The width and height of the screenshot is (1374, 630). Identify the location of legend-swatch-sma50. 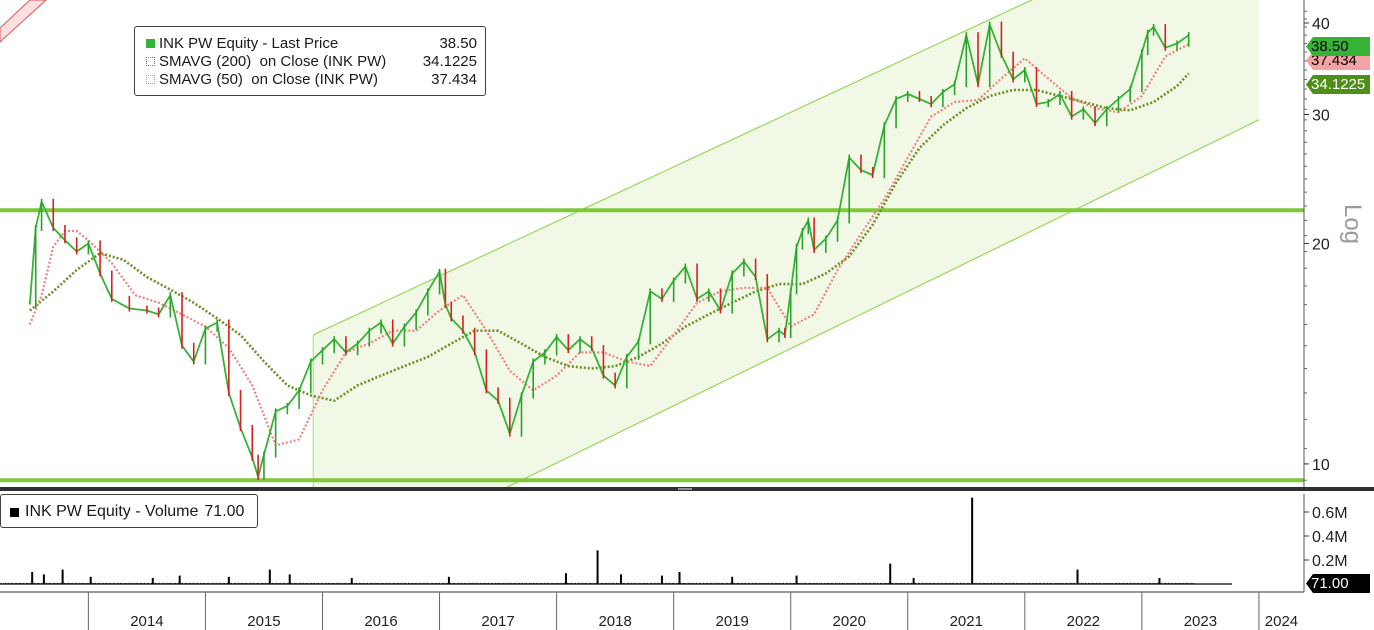
(150, 79).